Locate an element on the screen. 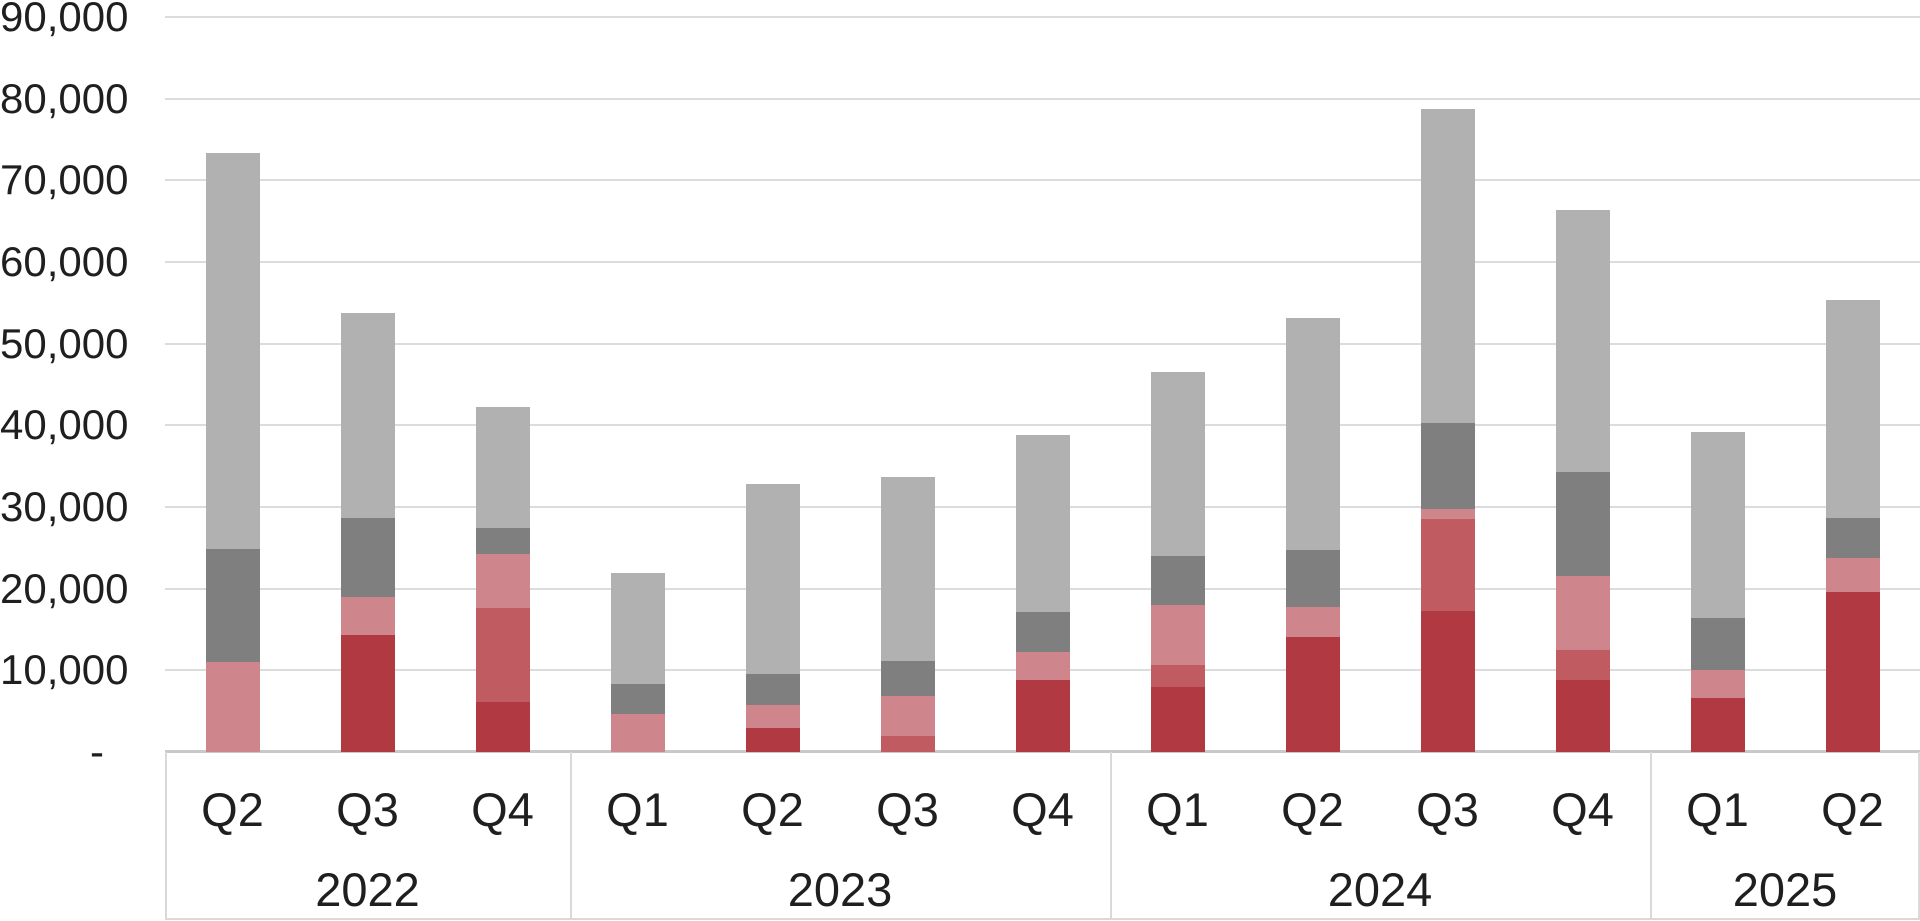 This screenshot has height=921, width=1920. y-axis-tick-label: 20,000 is located at coordinates (64, 588).